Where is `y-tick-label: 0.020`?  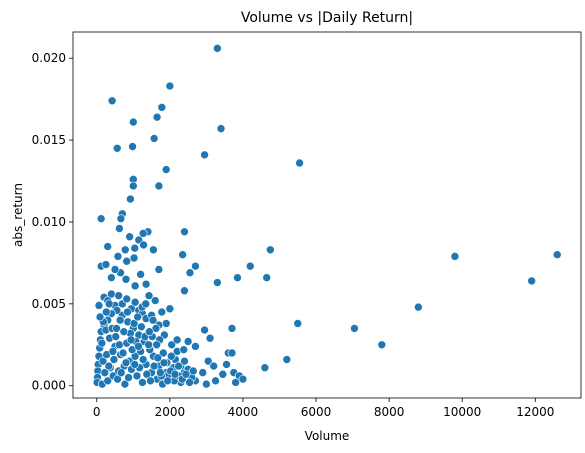
y-tick-label: 0.020 is located at coordinates (49, 58).